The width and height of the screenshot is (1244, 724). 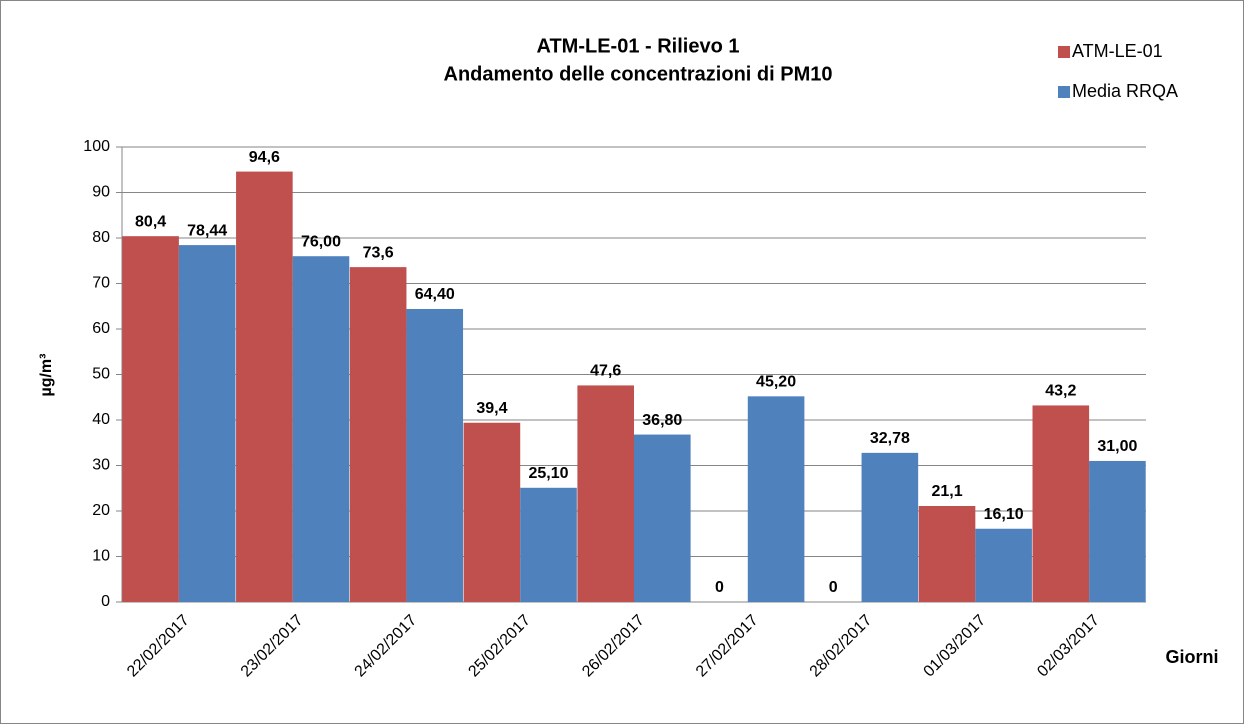 What do you see at coordinates (1192, 657) in the screenshot?
I see `x-axis-label: Giorni` at bounding box center [1192, 657].